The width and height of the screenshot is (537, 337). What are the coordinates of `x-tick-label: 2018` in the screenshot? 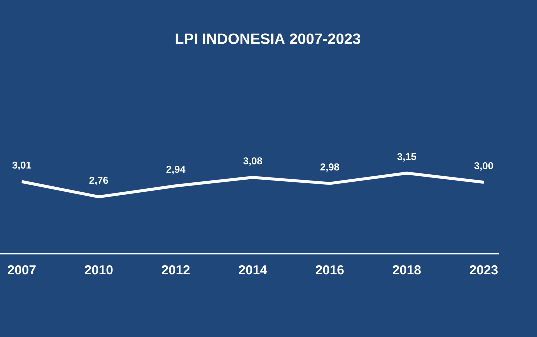 It's located at (407, 270).